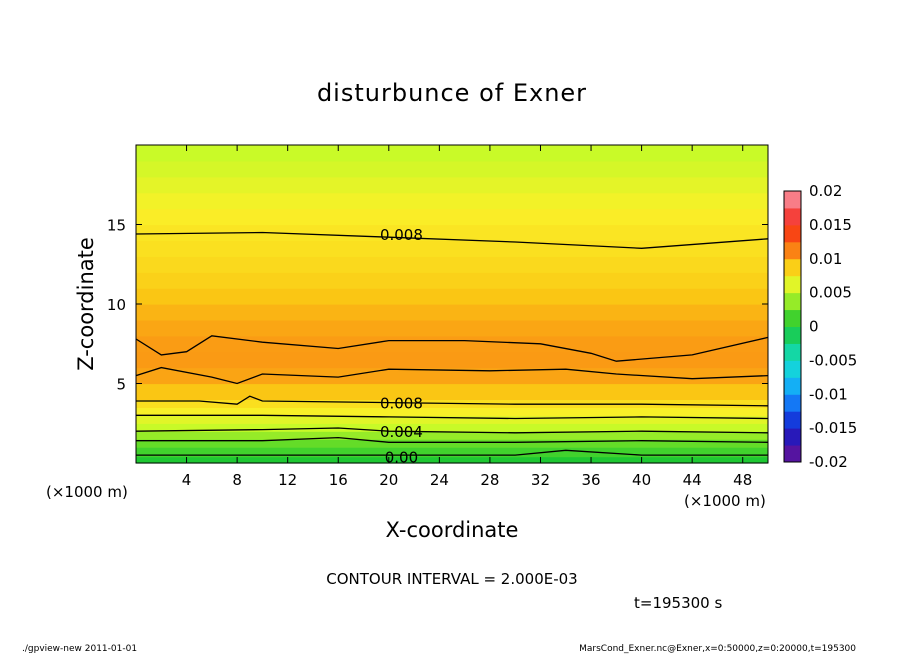  I want to click on x-unit-right: (×1000 m), so click(725, 501).